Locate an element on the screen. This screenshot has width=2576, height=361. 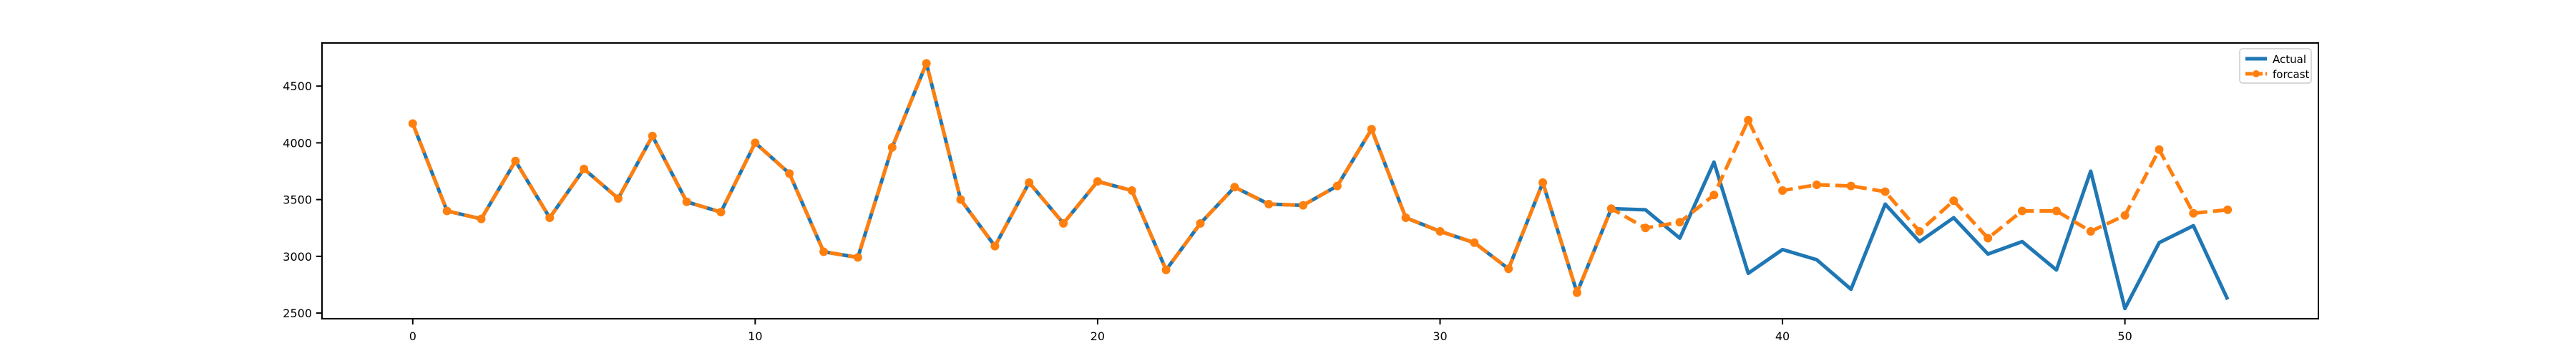
x-tick-label: 40 is located at coordinates (1782, 336).